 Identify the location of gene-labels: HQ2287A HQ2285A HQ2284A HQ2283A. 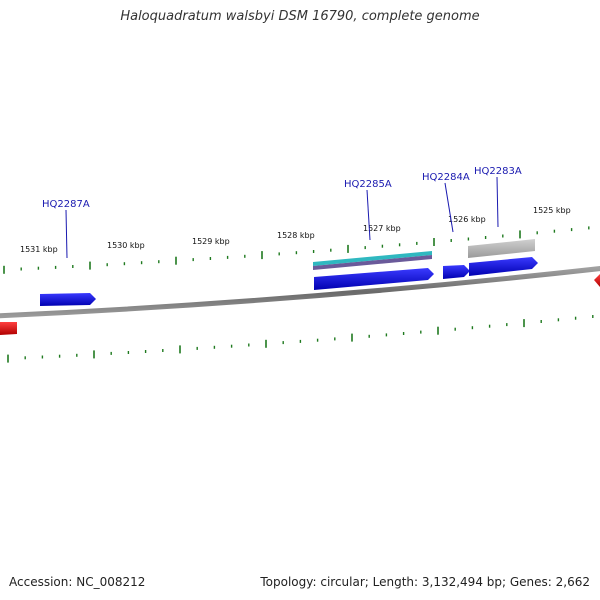
(282, 188).